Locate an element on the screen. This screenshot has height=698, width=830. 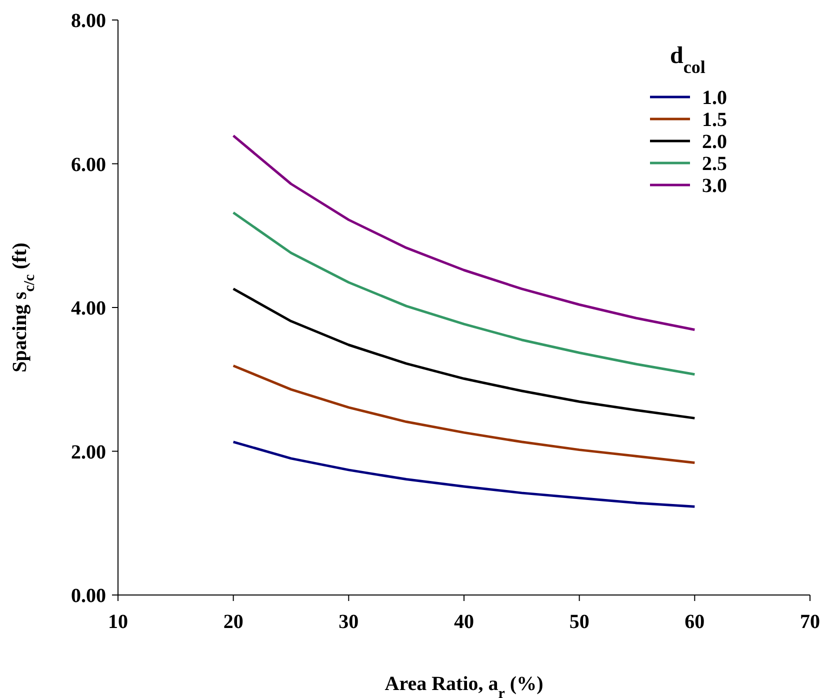
y-tick-label: 2.00 is located at coordinates (88, 452).